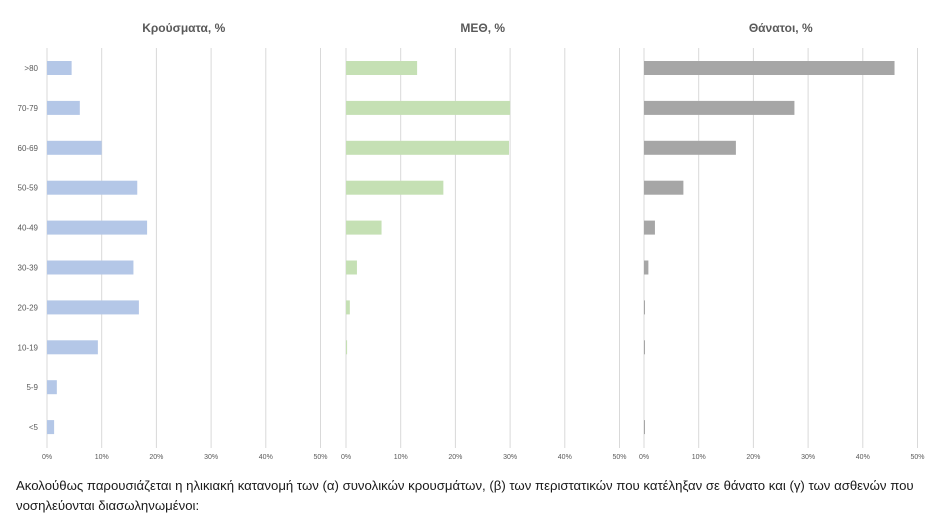 The height and width of the screenshot is (522, 930). Describe the element at coordinates (183, 28) in the screenshot. I see `panel-title: Κρούσματα, %` at that location.